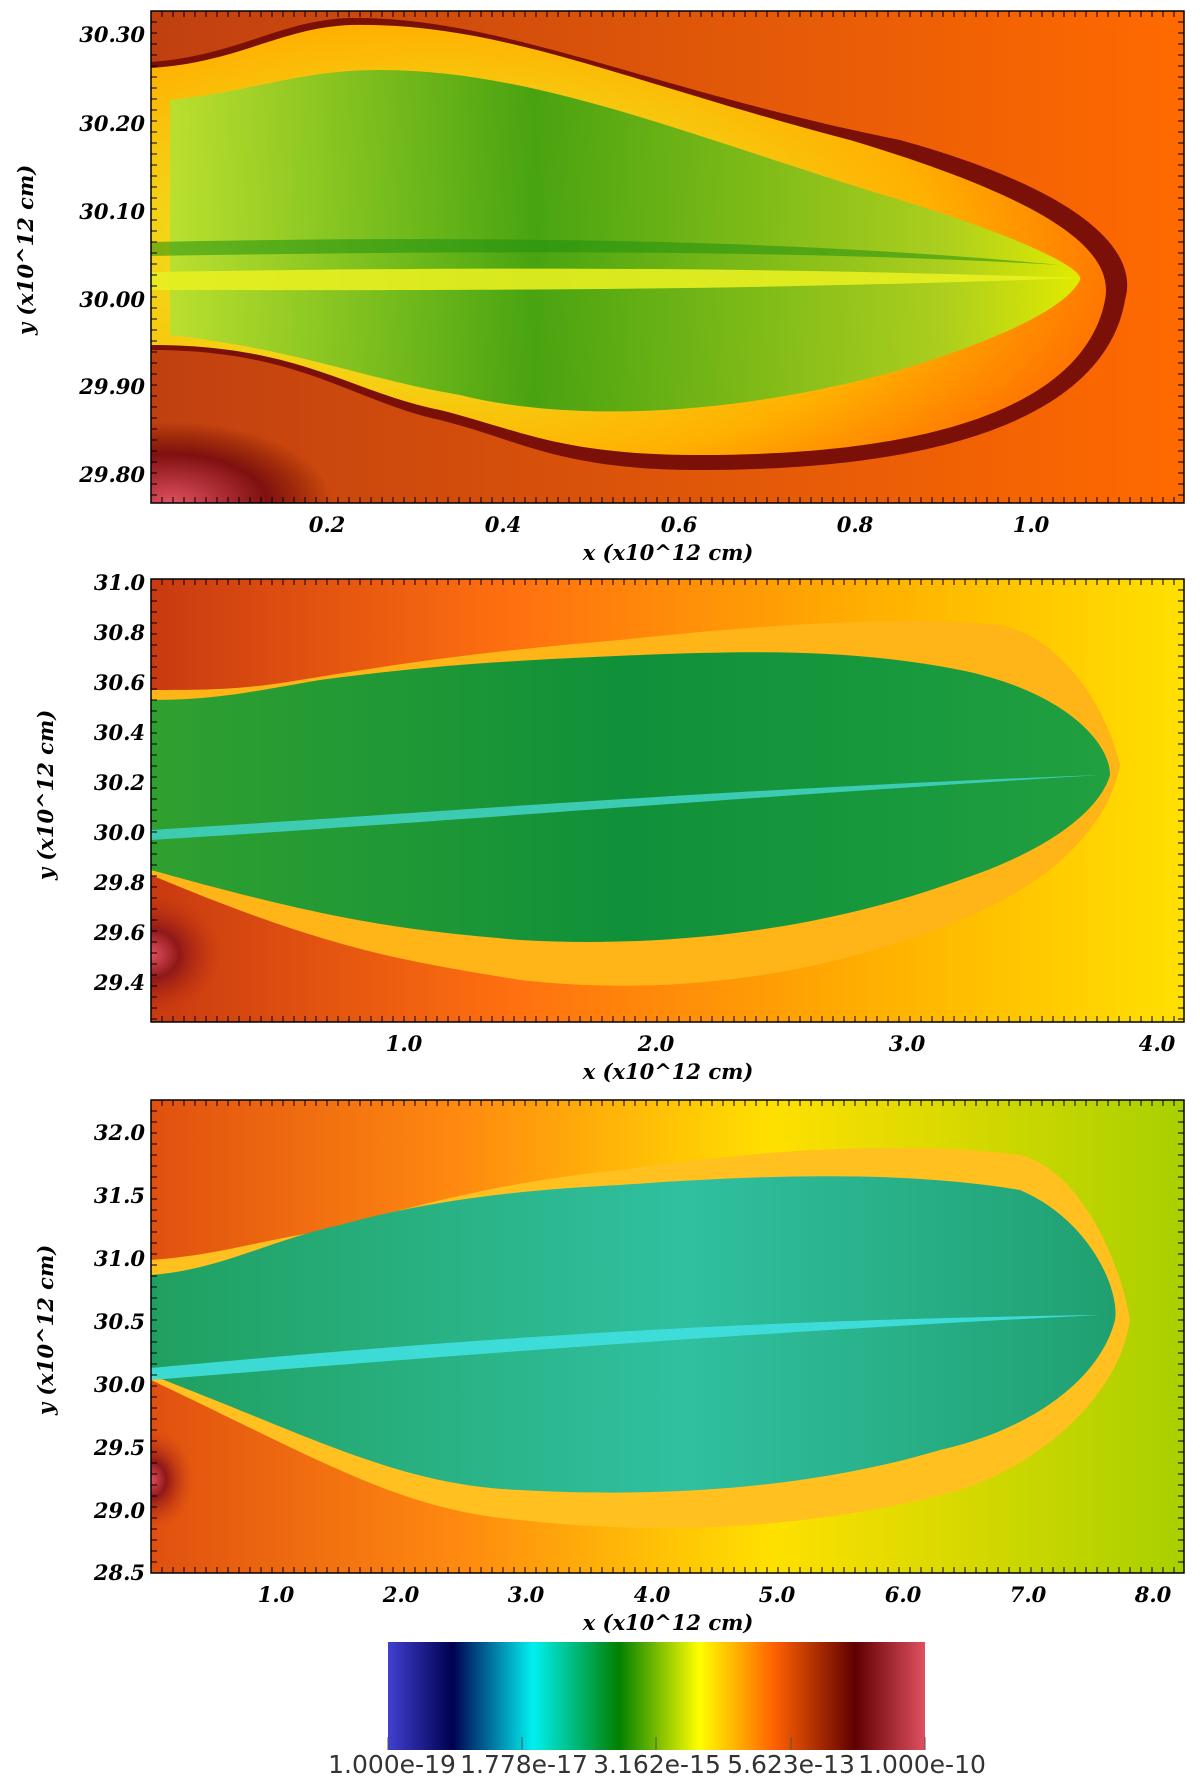 The height and width of the screenshot is (1778, 1200). What do you see at coordinates (777, 1594) in the screenshot?
I see `panel-3-x-tick-label: 5.0` at bounding box center [777, 1594].